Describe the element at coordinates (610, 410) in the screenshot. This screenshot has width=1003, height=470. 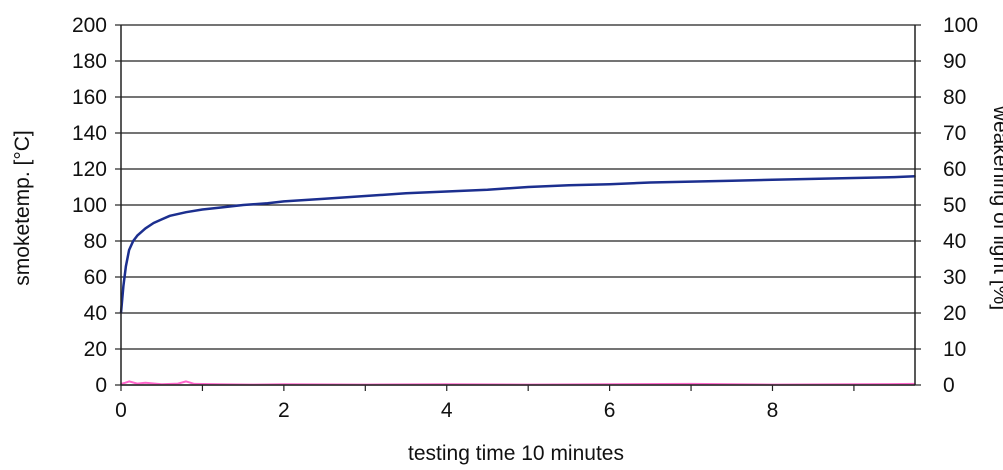
I see `x-tick-label: 6` at that location.